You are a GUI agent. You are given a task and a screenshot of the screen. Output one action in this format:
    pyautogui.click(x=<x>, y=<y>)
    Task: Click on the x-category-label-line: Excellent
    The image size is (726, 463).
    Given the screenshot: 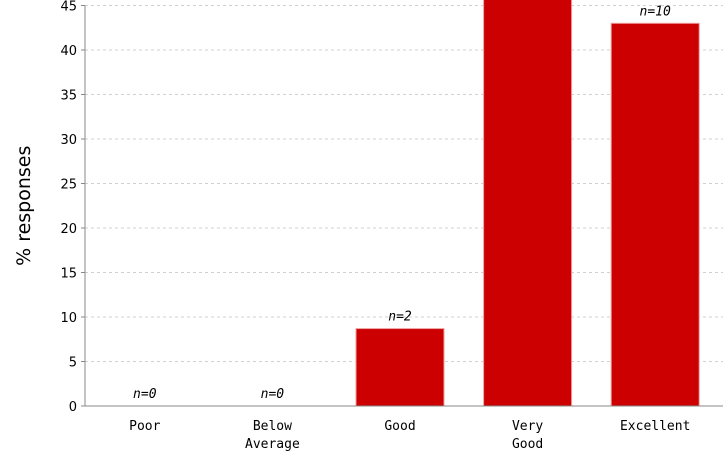 What is the action you would take?
    pyautogui.click(x=655, y=426)
    